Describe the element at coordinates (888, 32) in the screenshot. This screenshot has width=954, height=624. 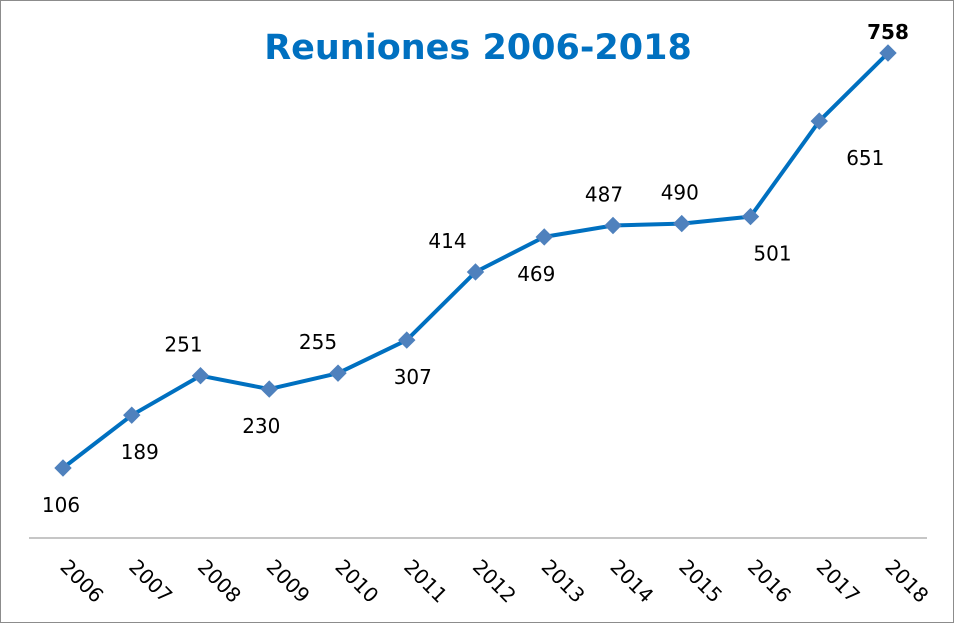
I see `data-label: 758` at that location.